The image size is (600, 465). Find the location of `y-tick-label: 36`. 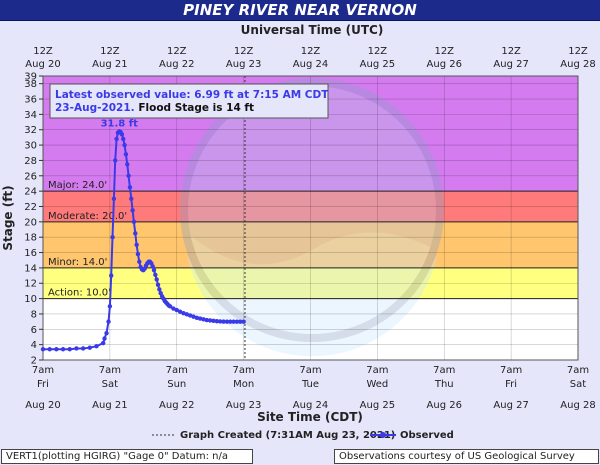

y-tick-label: 36 is located at coordinates (30, 100).